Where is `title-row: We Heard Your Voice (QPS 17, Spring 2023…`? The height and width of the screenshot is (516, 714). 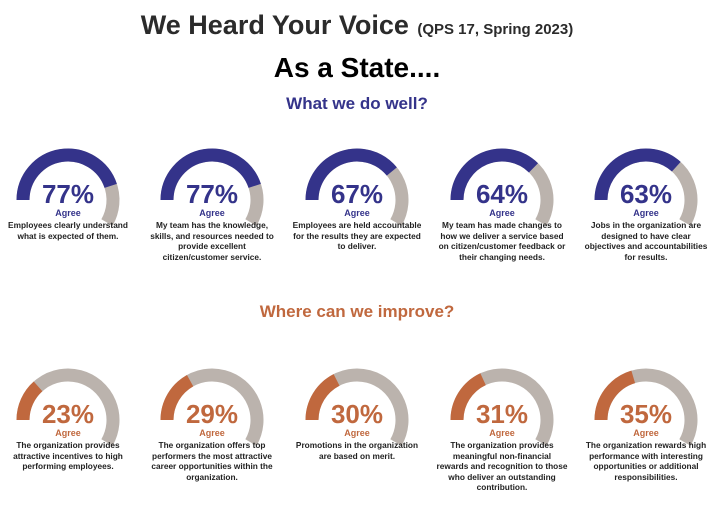
title-row: We Heard Your Voice (QPS 17, Spring 2023… is located at coordinates (357, 25).